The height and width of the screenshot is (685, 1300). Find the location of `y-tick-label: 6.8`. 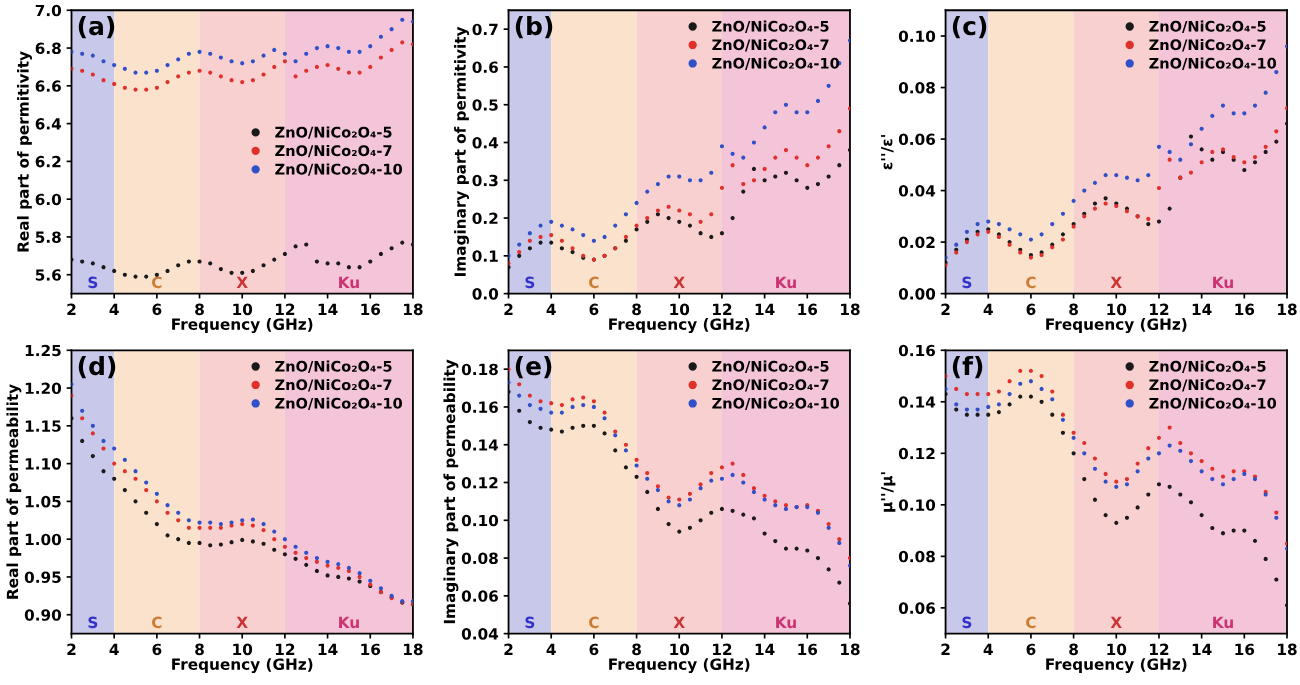

y-tick-label: 6.8 is located at coordinates (48, 48).